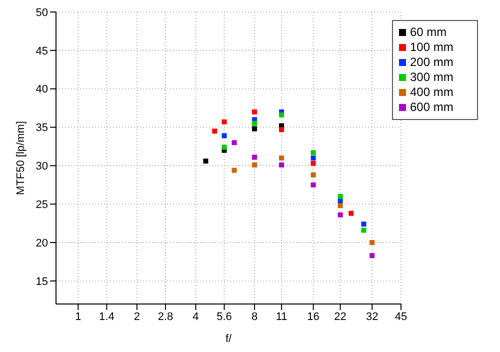  I want to click on legend-label: 100 mm, so click(432, 47).